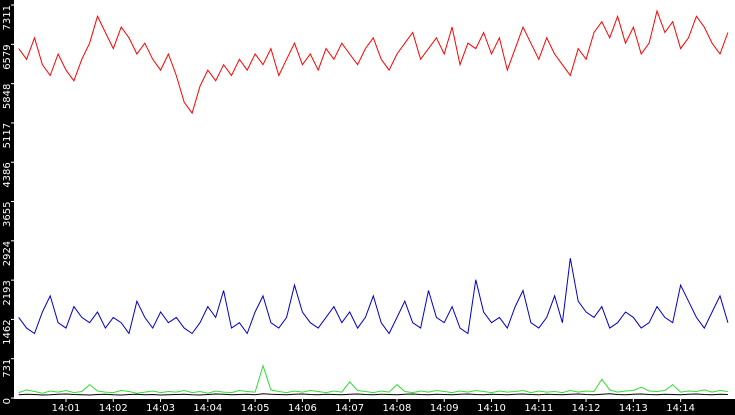  What do you see at coordinates (160, 408) in the screenshot?
I see `x-tick-label: 14:03` at bounding box center [160, 408].